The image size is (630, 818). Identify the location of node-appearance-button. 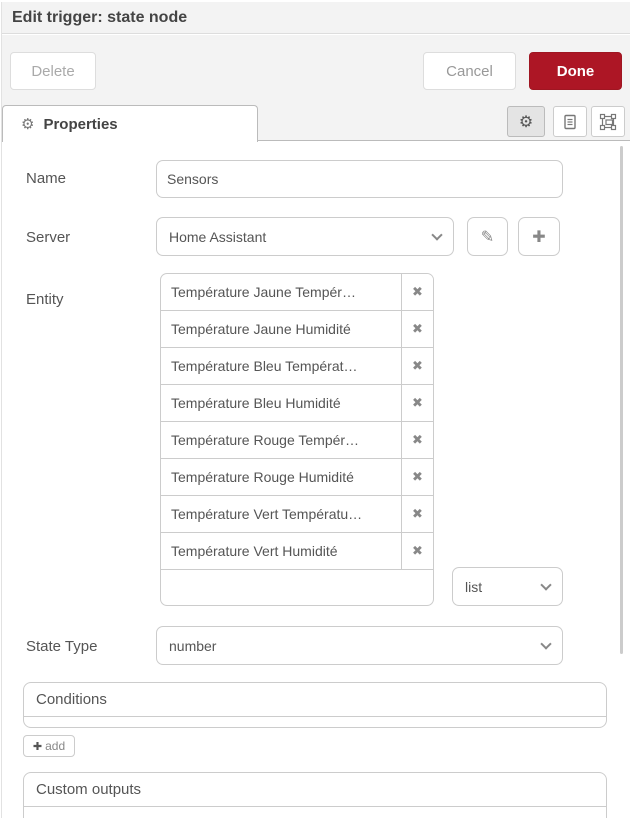
(608, 121).